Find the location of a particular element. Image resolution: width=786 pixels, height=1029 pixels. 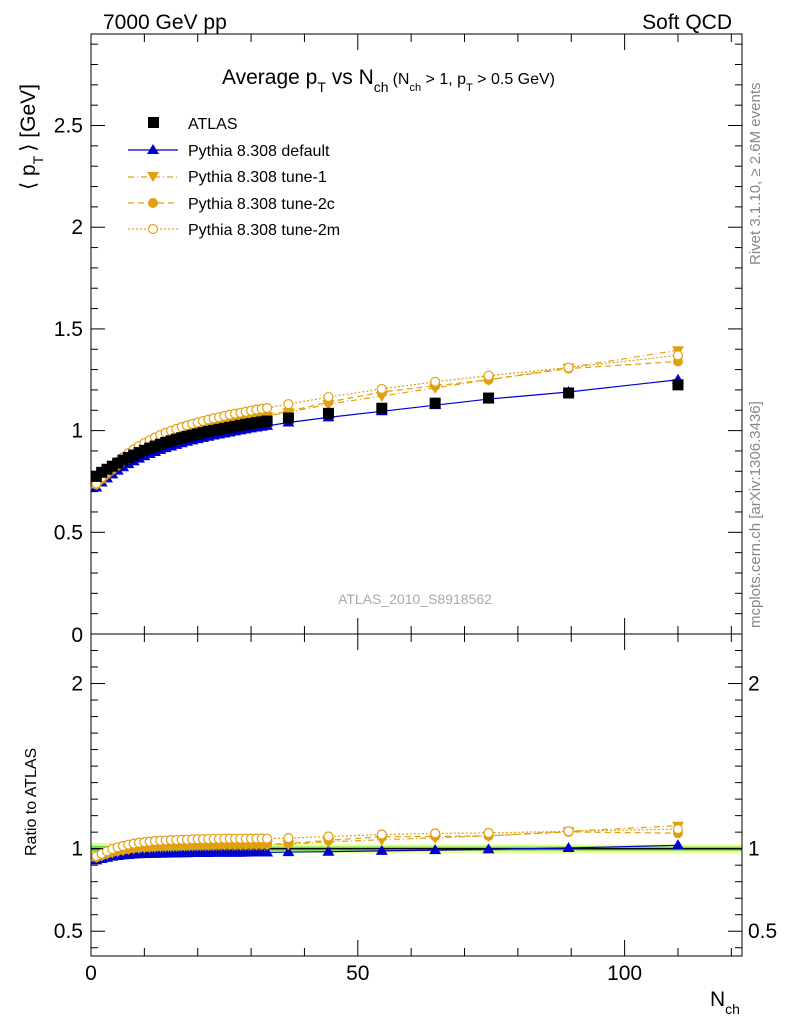

ratio-y-axis-label: Ratio to ATLAS is located at coordinates (31, 802).